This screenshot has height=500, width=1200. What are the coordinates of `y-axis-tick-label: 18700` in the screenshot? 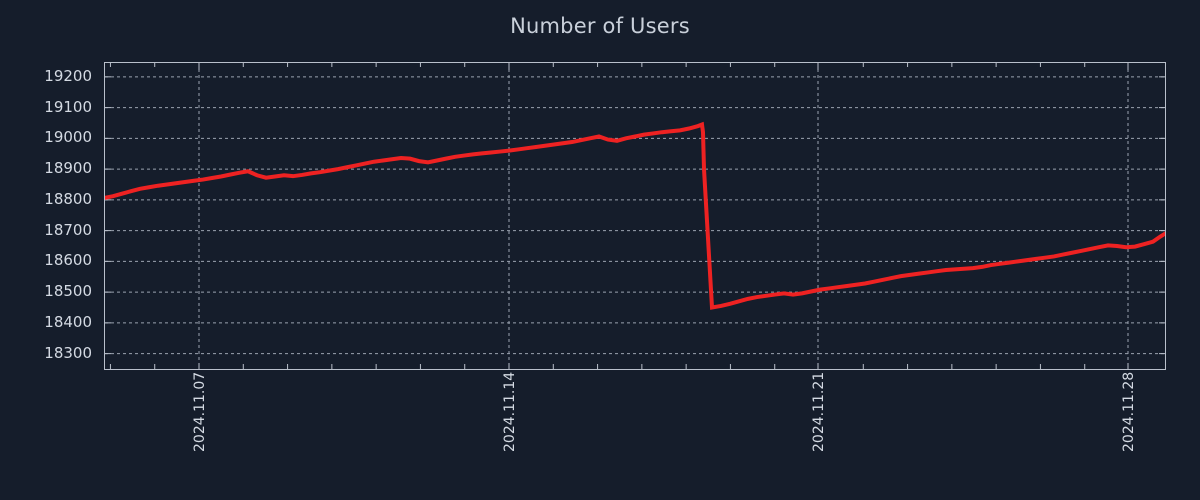 It's located at (68, 229).